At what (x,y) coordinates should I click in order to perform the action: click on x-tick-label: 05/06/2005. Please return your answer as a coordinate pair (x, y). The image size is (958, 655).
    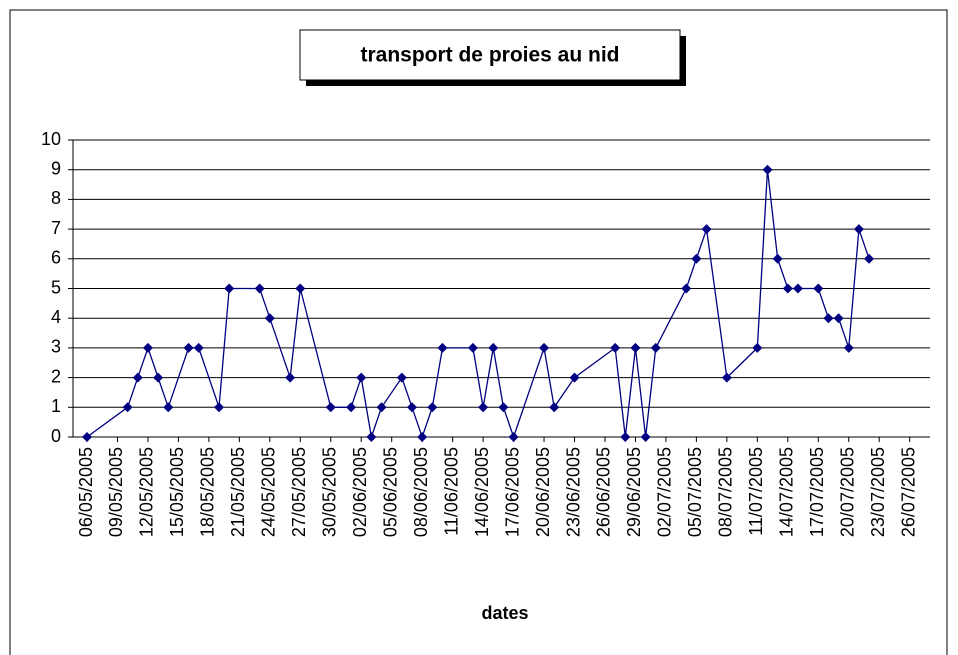
    Looking at the image, I should click on (390, 492).